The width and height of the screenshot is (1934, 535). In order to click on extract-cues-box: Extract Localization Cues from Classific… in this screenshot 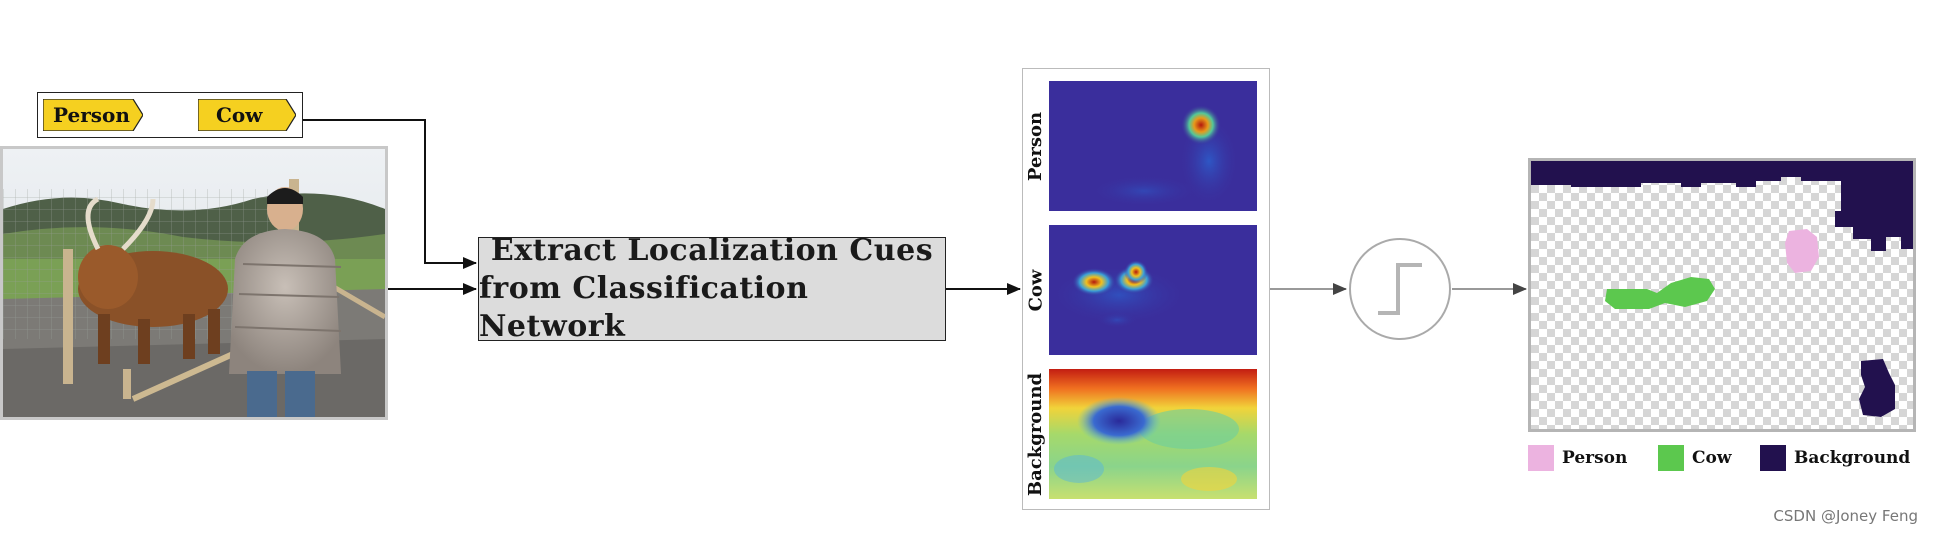, I will do `click(712, 288)`.